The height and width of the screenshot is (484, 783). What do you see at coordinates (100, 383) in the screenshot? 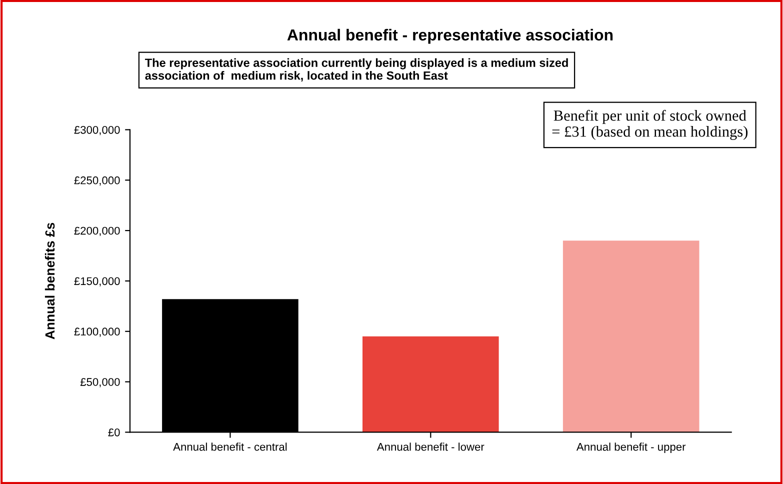
I see `y-tick-label: £50,000` at bounding box center [100, 383].